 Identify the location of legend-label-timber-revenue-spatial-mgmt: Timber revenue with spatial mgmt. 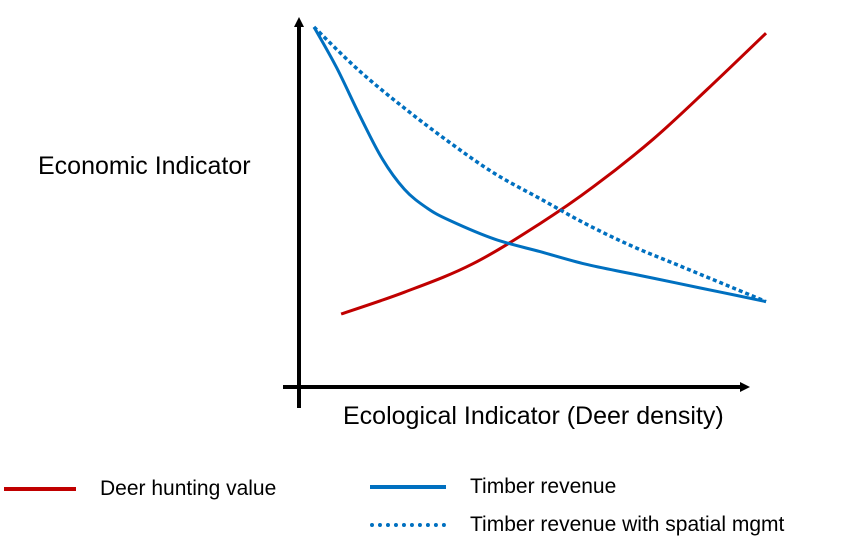
(627, 524).